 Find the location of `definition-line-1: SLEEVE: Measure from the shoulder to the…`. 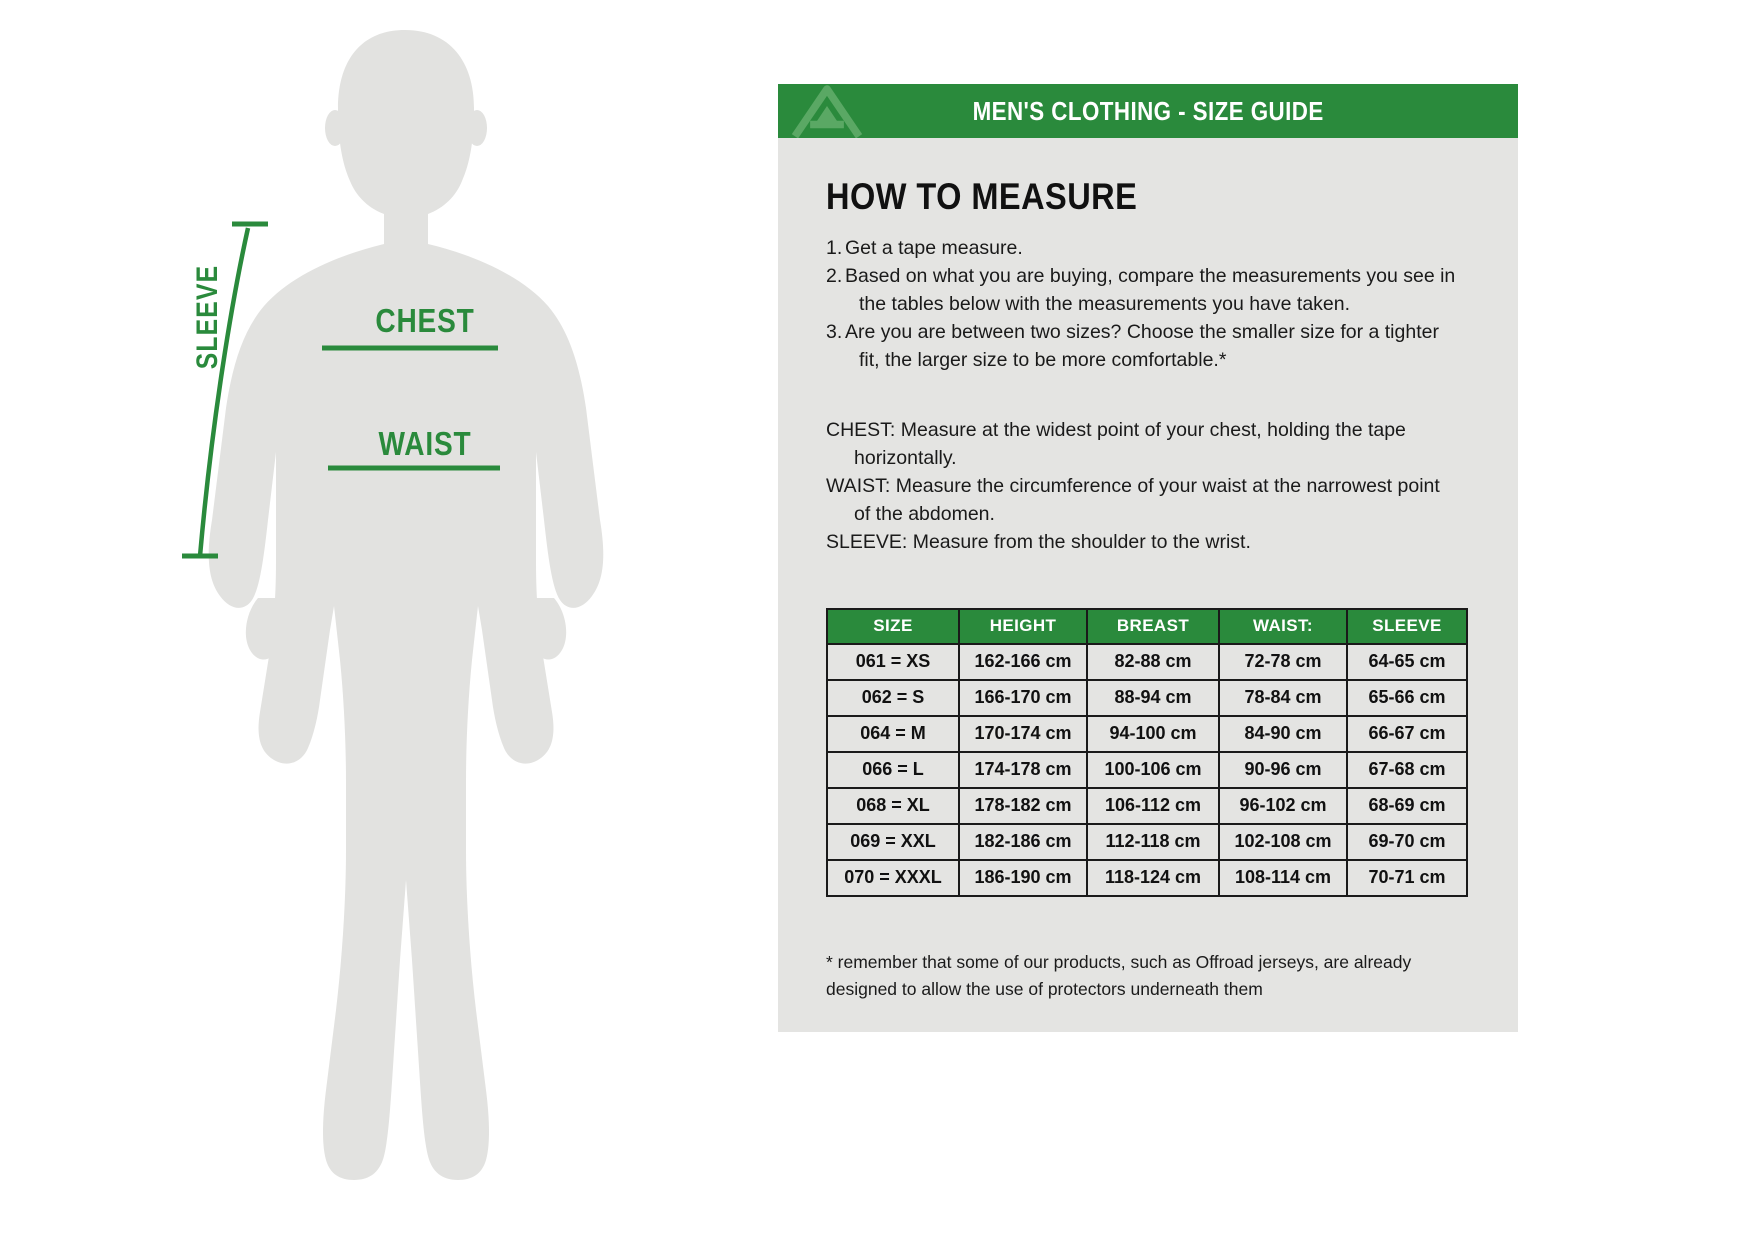

definition-line-1: SLEEVE: Measure from the shoulder to the… is located at coordinates (1038, 542).